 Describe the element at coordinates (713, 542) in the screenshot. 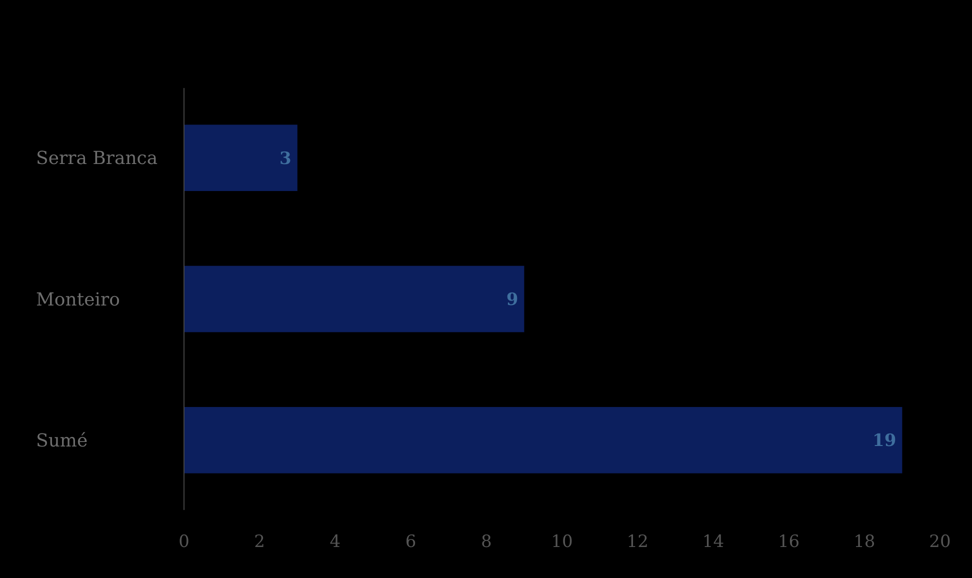

I see `x-tick-label: 14` at that location.